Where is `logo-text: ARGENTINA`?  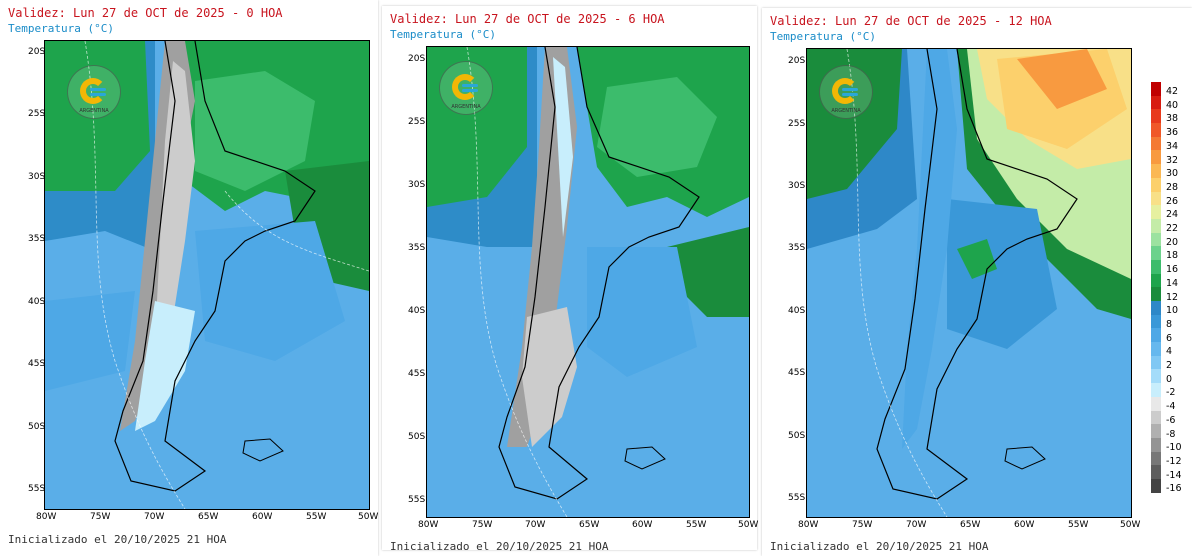
logo-text: ARGENTINA is located at coordinates (846, 111).